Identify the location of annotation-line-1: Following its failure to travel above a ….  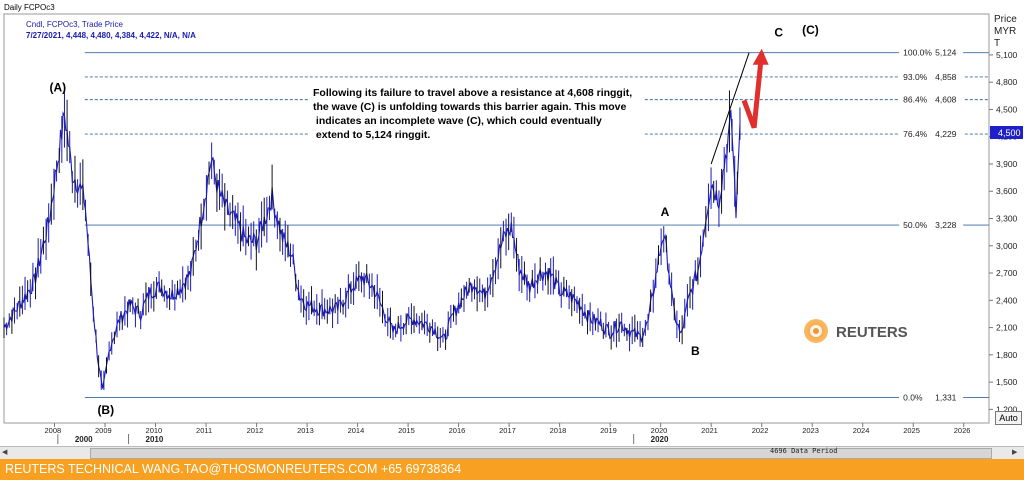
(472, 93).